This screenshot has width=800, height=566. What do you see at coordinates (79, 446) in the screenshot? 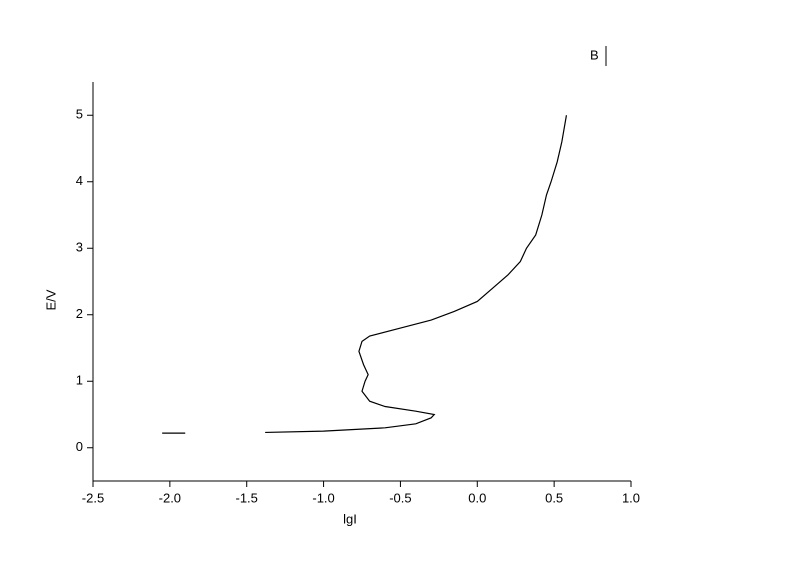
I see `y-tick-label: 0` at bounding box center [79, 446].